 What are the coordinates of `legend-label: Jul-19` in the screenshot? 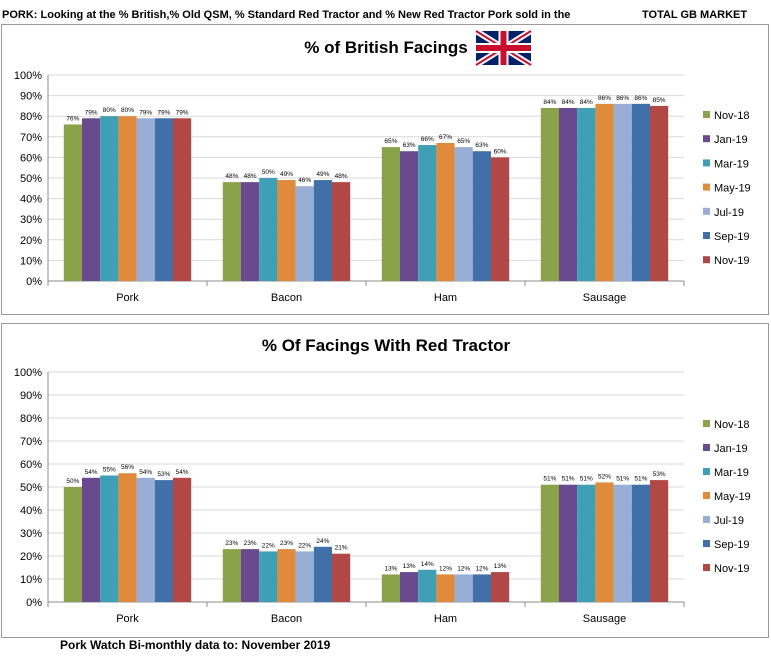 It's located at (729, 213).